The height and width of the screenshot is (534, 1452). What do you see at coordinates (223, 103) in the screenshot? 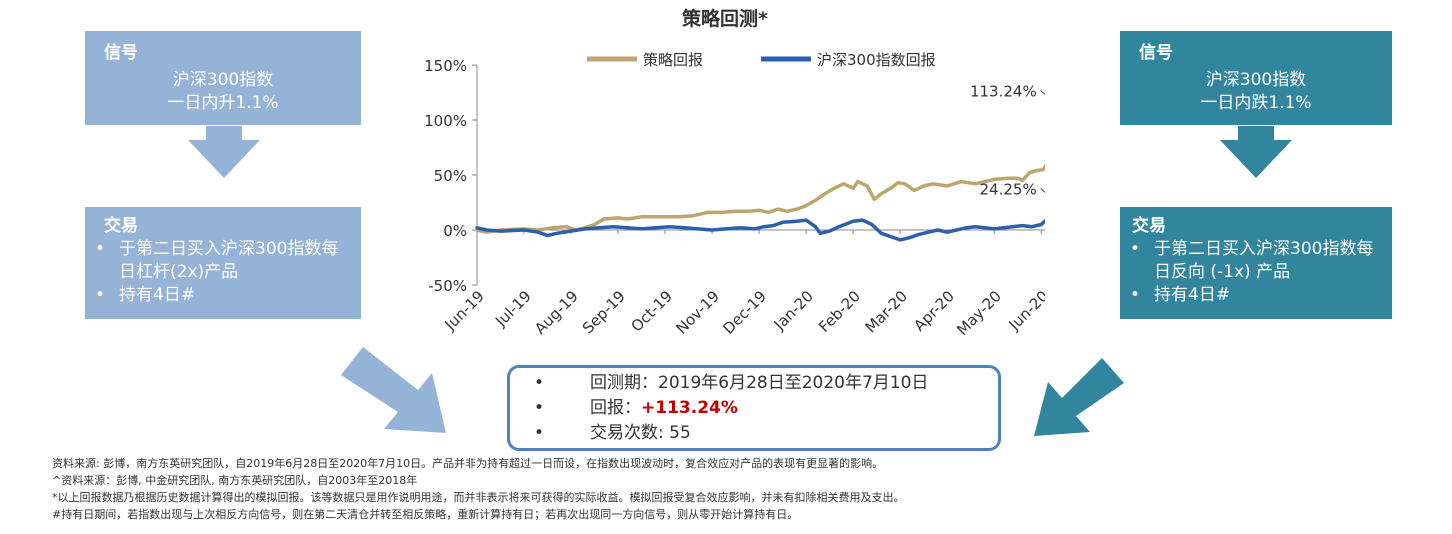
I see `left-signal-line2: 一日内升1.1%` at bounding box center [223, 103].